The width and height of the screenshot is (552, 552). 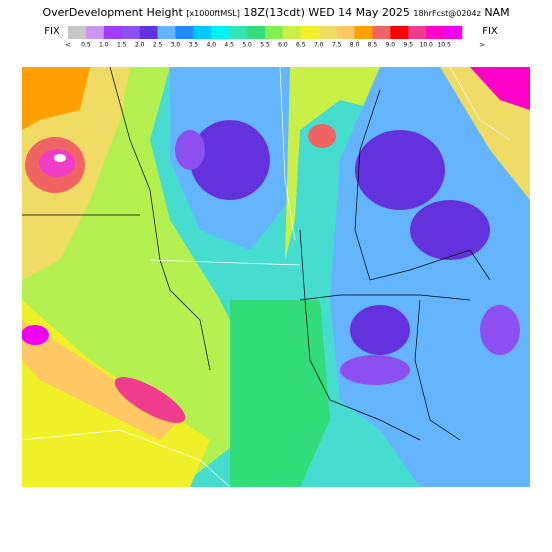 What do you see at coordinates (319, 45) in the screenshot?
I see `color-label: 7.0` at bounding box center [319, 45].